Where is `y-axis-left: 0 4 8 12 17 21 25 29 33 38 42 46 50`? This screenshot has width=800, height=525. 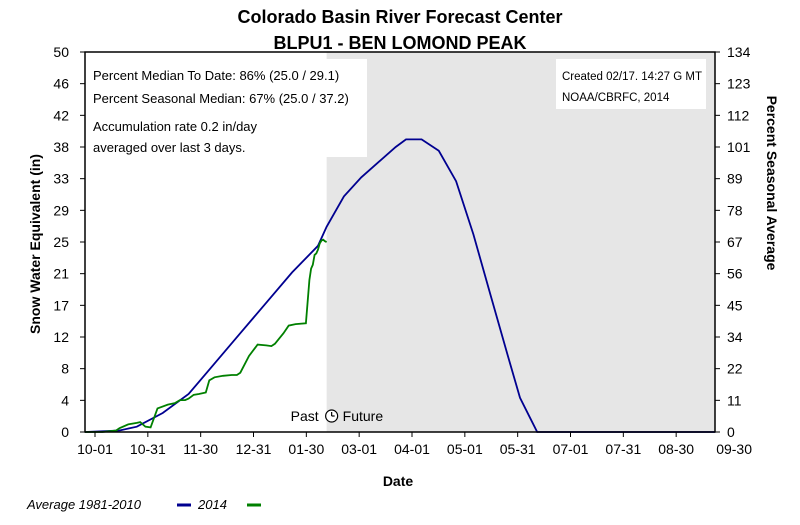
y-axis-left: 0 4 8 12 17 21 25 29 33 38 42 46 50 is located at coordinates (69, 242).